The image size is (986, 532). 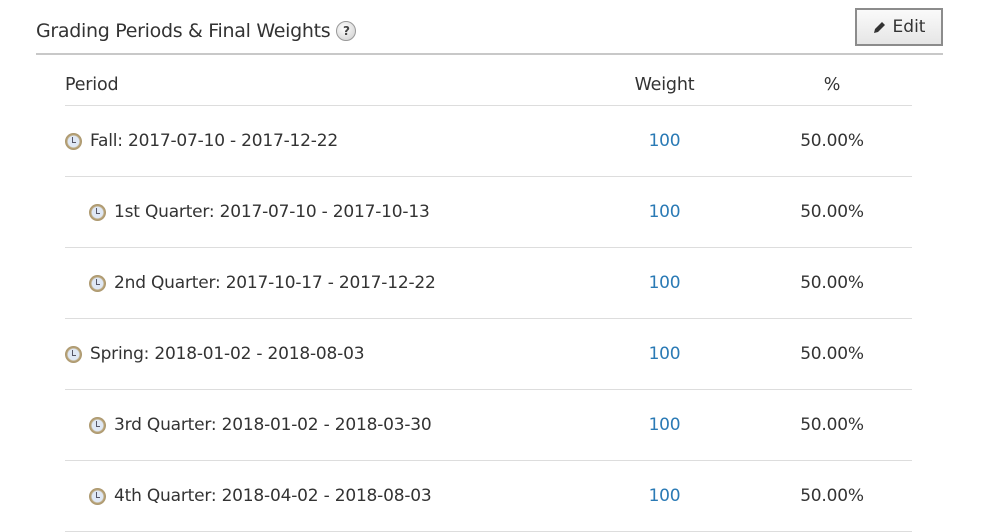 What do you see at coordinates (909, 27) in the screenshot?
I see `edit-label: Edit` at bounding box center [909, 27].